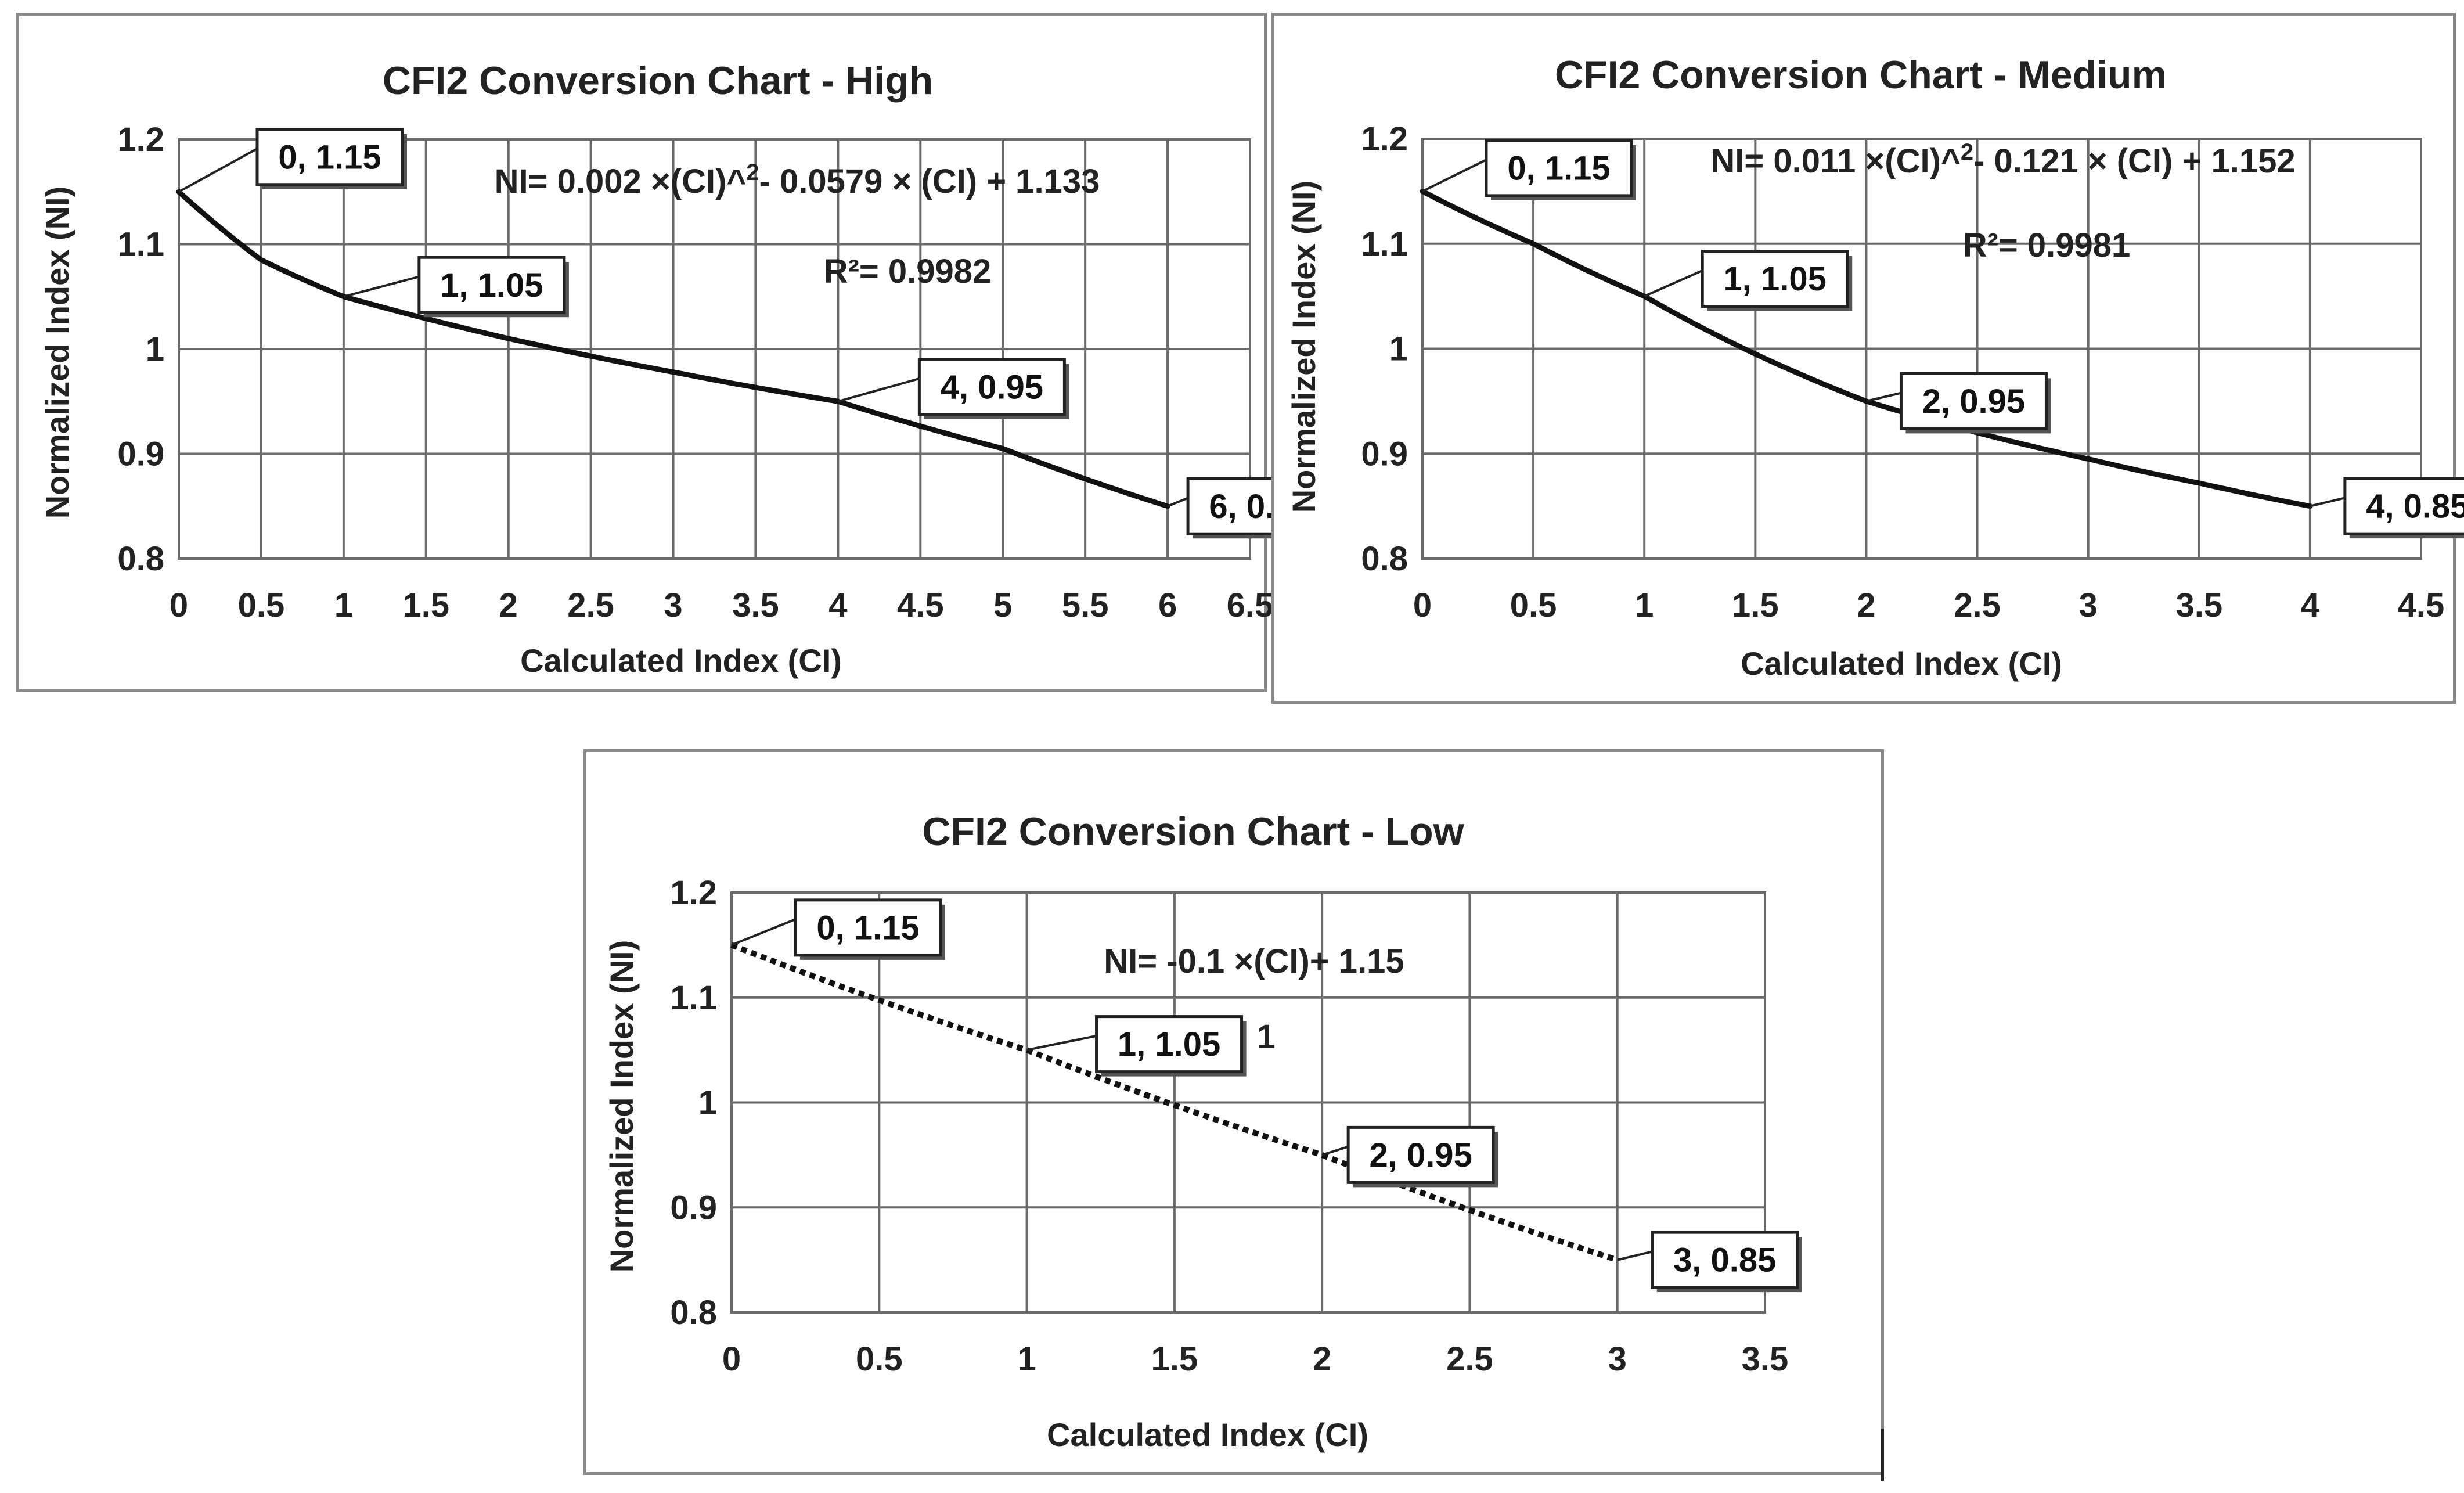  What do you see at coordinates (837, 605) in the screenshot?
I see `x-tick-label: 4` at bounding box center [837, 605].